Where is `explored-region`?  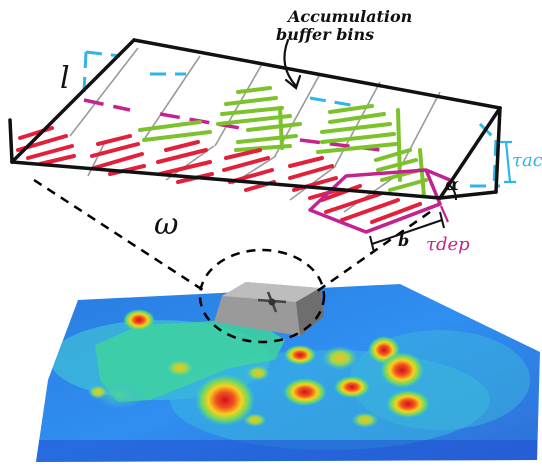
explored-region is located at coordinates (190, 360).